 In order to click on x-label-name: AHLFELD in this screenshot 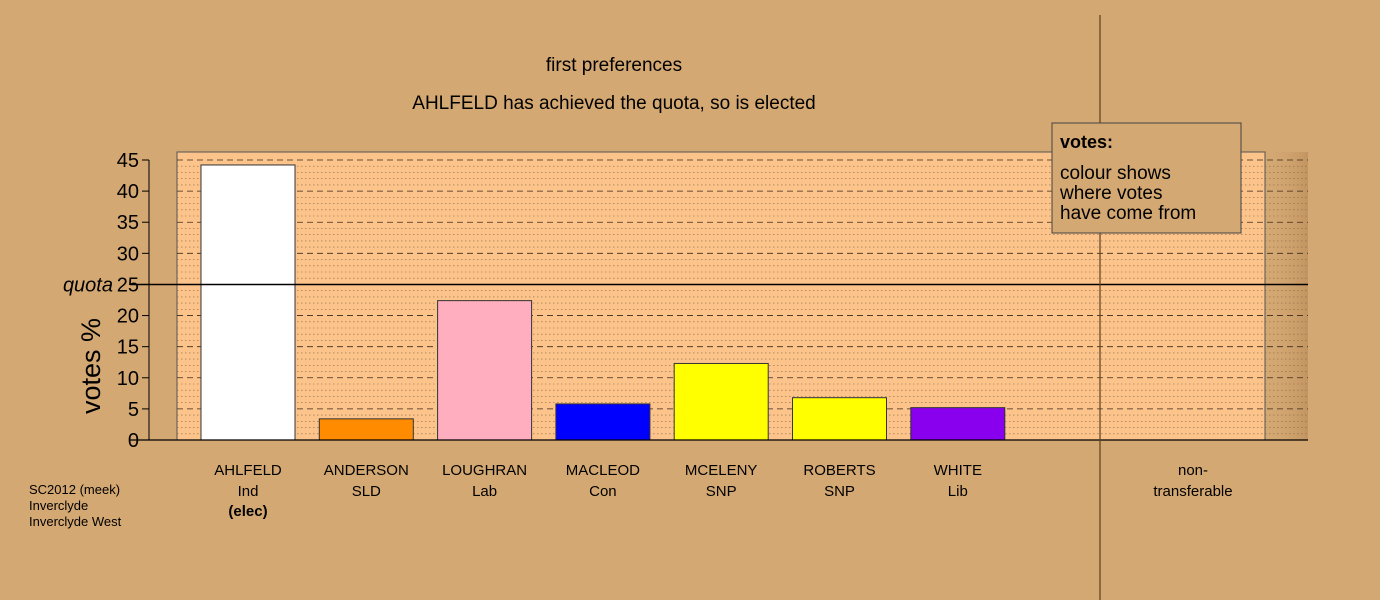, I will do `click(248, 470)`.